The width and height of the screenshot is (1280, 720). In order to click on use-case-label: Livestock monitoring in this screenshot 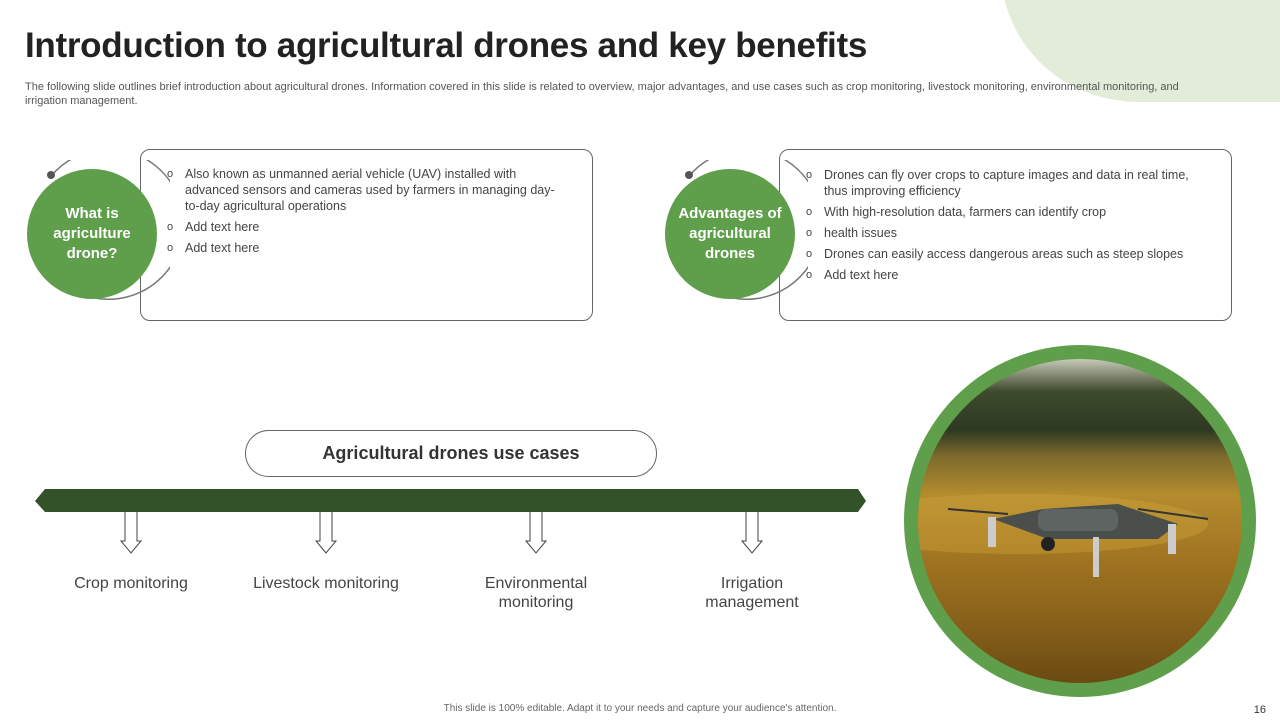, I will do `click(326, 583)`.